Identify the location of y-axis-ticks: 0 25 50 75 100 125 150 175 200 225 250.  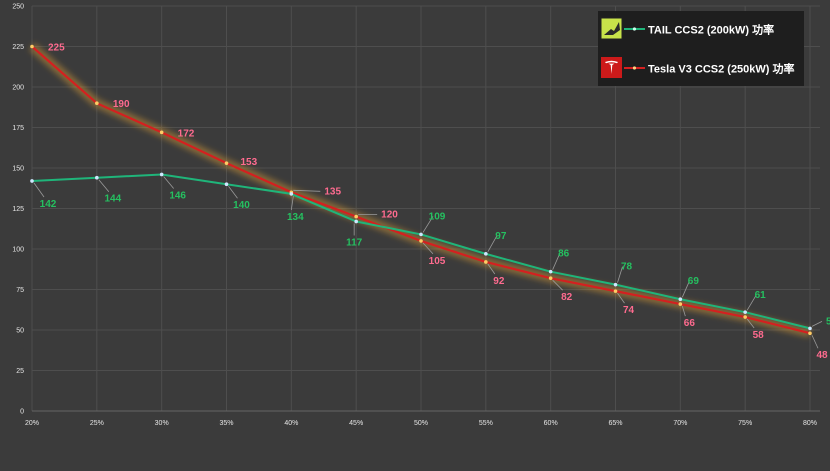
(18, 210).